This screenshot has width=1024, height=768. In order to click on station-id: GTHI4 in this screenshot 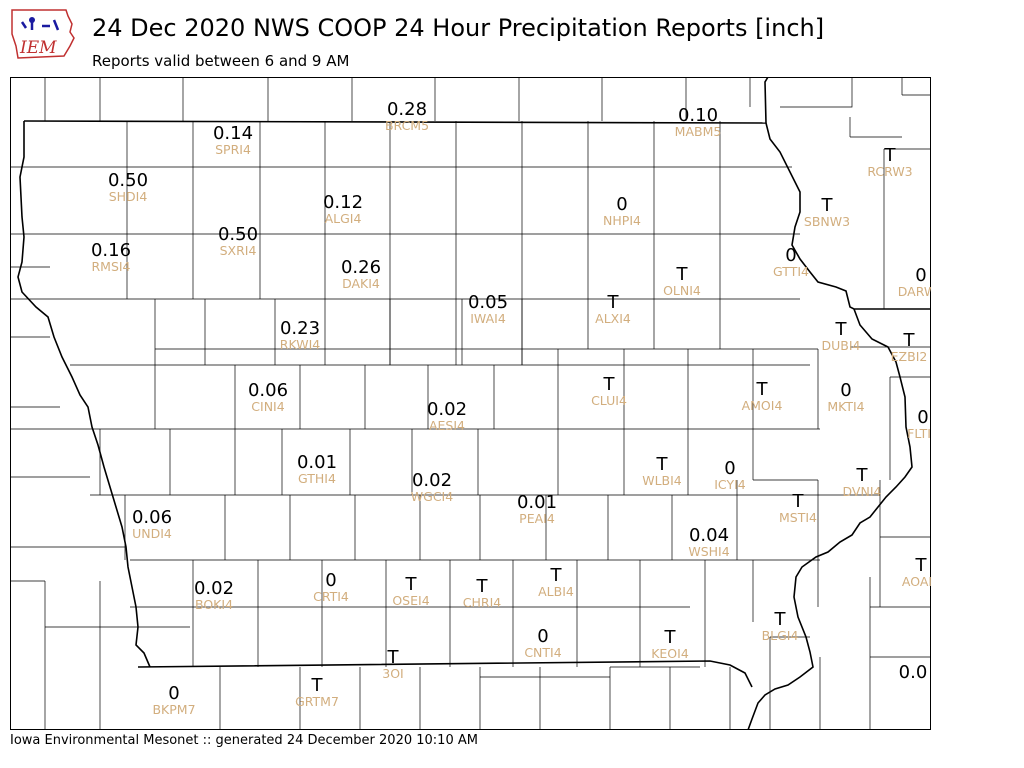, I will do `click(317, 478)`.